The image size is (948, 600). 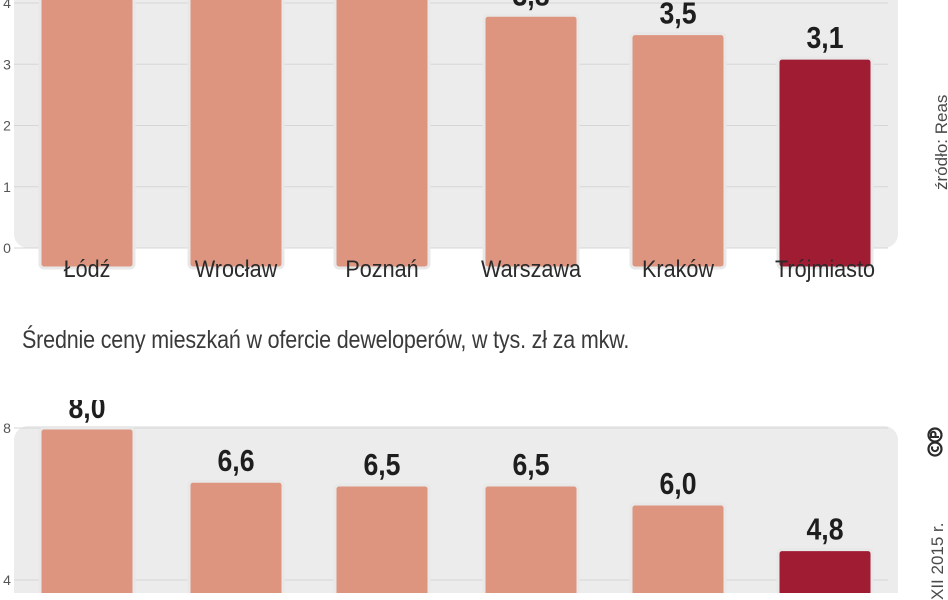 I want to click on source-label: źródło: Reas, so click(x=940, y=142).